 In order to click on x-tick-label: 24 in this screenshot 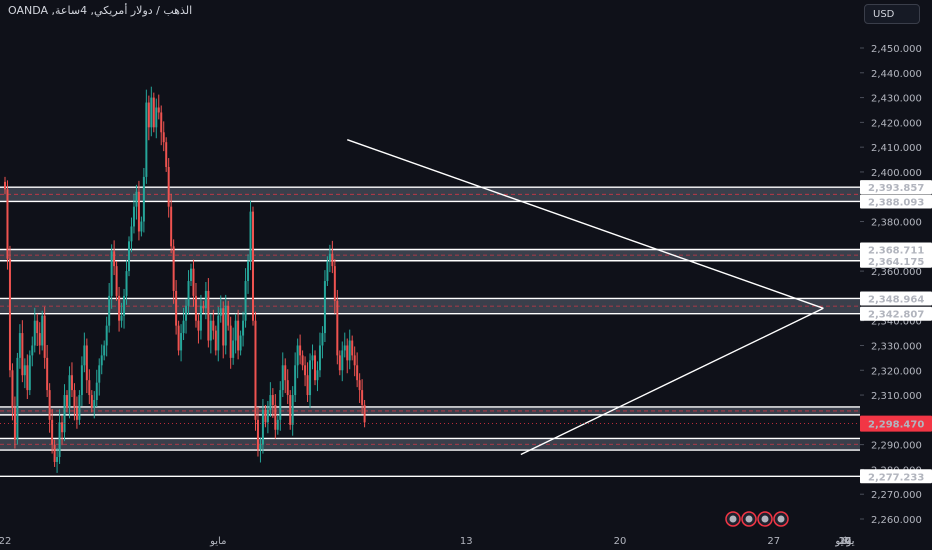, I will do `click(845, 541)`.